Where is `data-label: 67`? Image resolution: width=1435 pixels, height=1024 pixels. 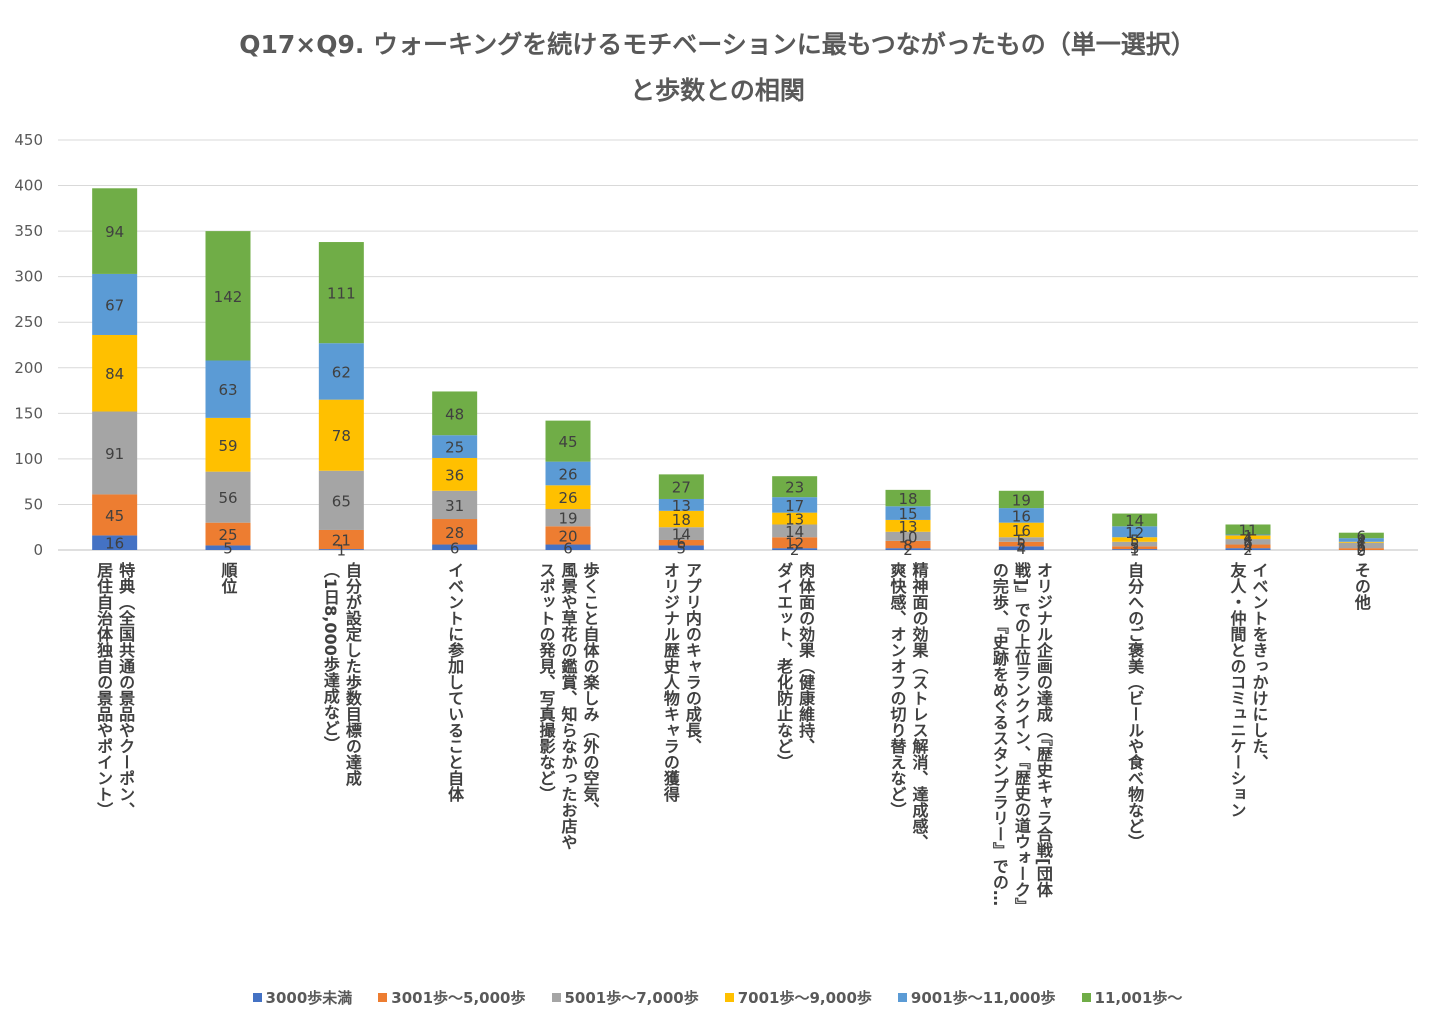
data-label: 67 is located at coordinates (114, 305).